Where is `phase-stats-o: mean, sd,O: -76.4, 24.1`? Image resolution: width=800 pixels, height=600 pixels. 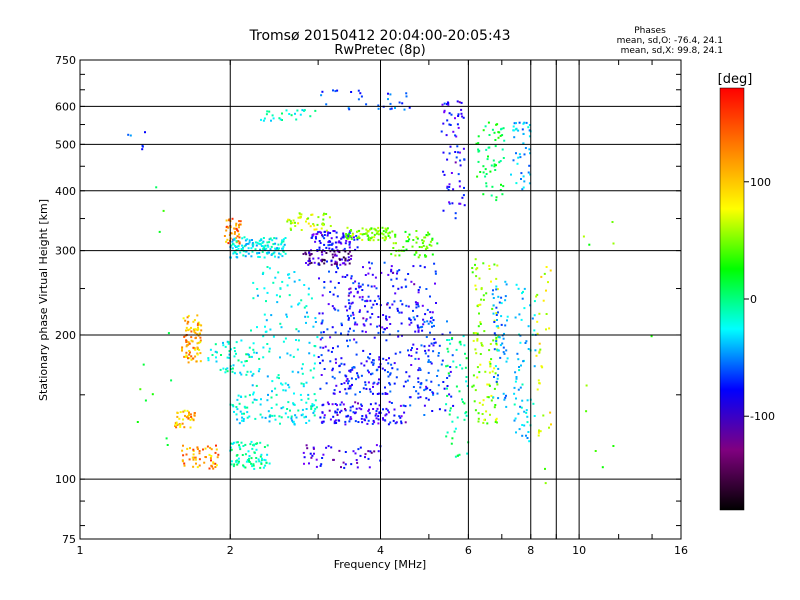
phase-stats-o: mean, sd,O: -76.4, 24.1 is located at coordinates (670, 41).